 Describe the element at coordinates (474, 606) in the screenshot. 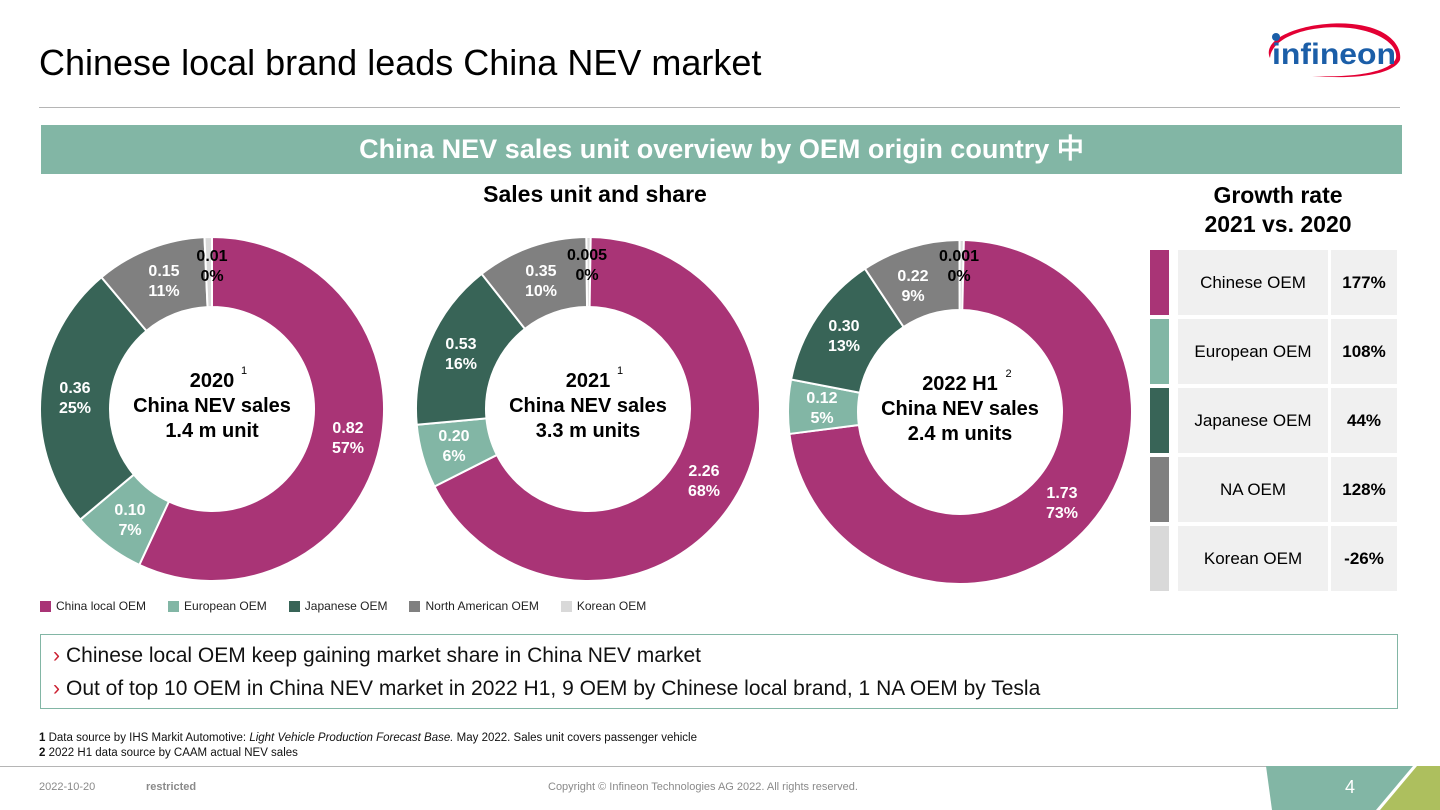

I see `legend-item: North American OEM` at that location.